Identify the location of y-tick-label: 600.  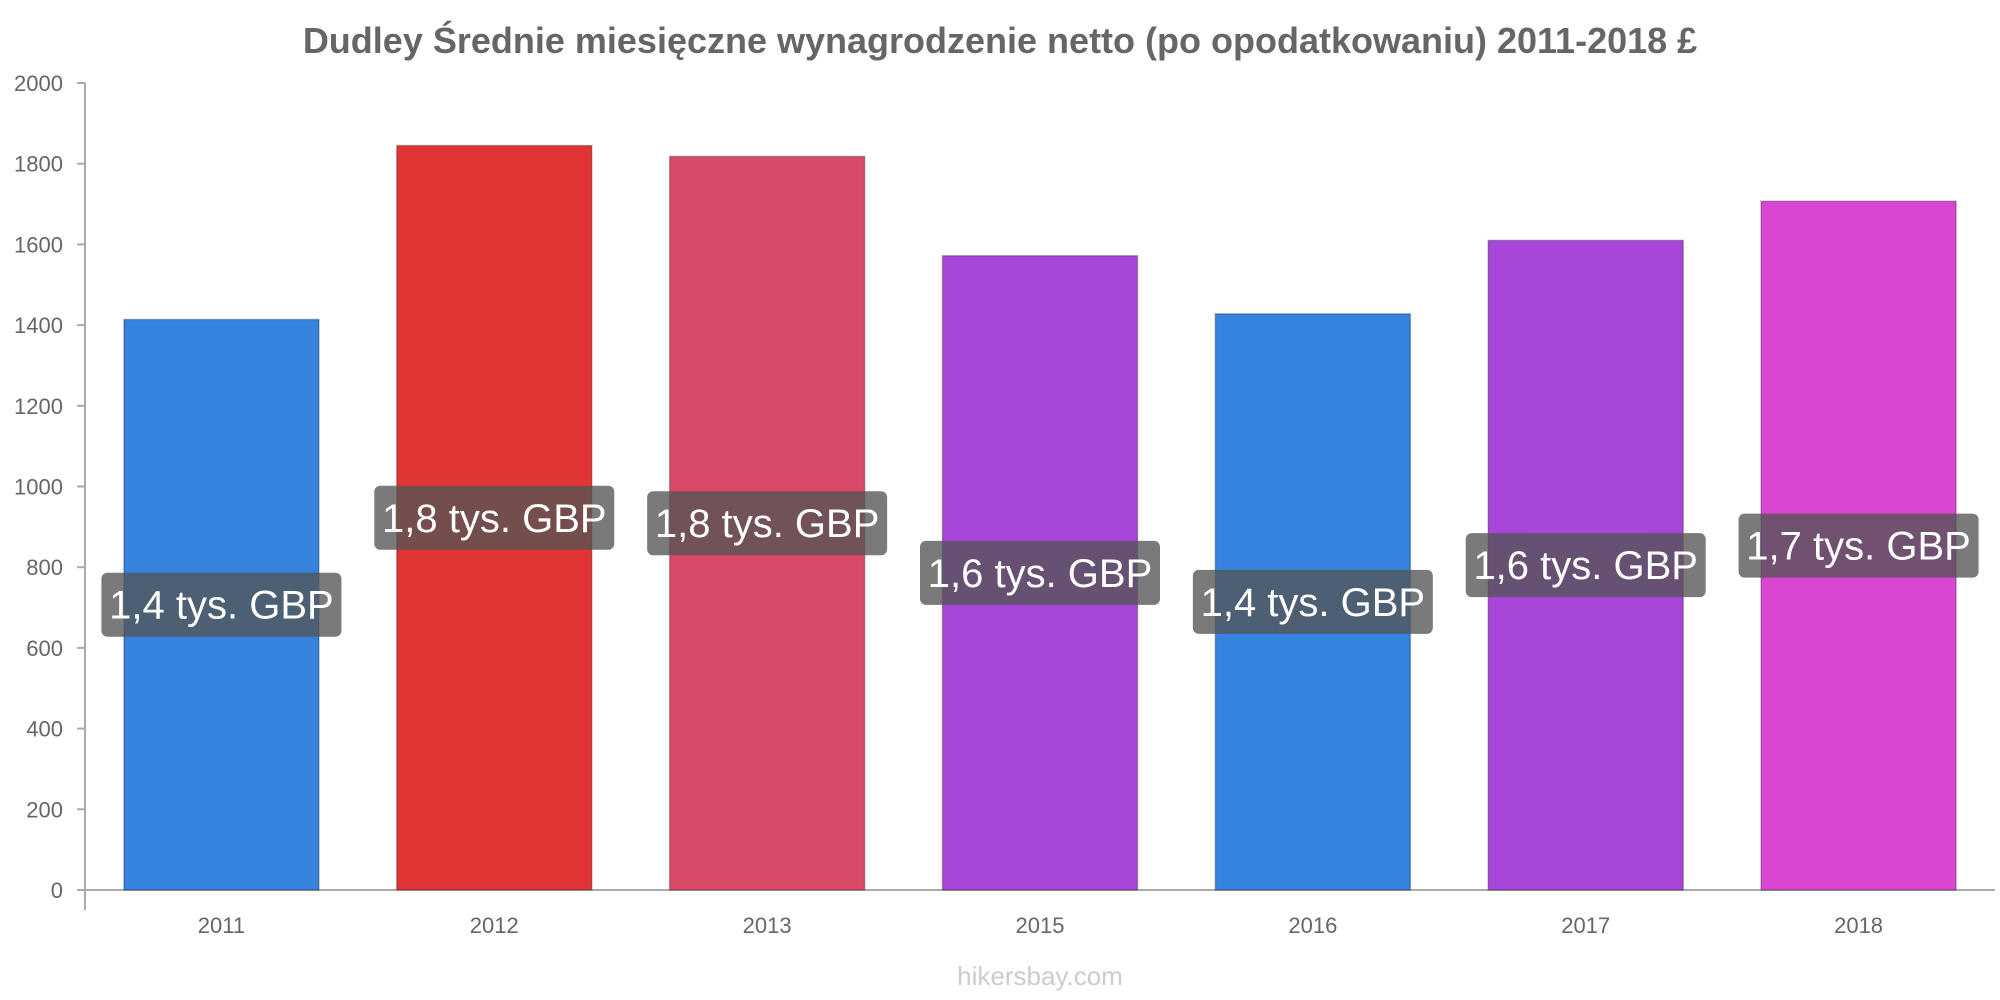
(44, 648).